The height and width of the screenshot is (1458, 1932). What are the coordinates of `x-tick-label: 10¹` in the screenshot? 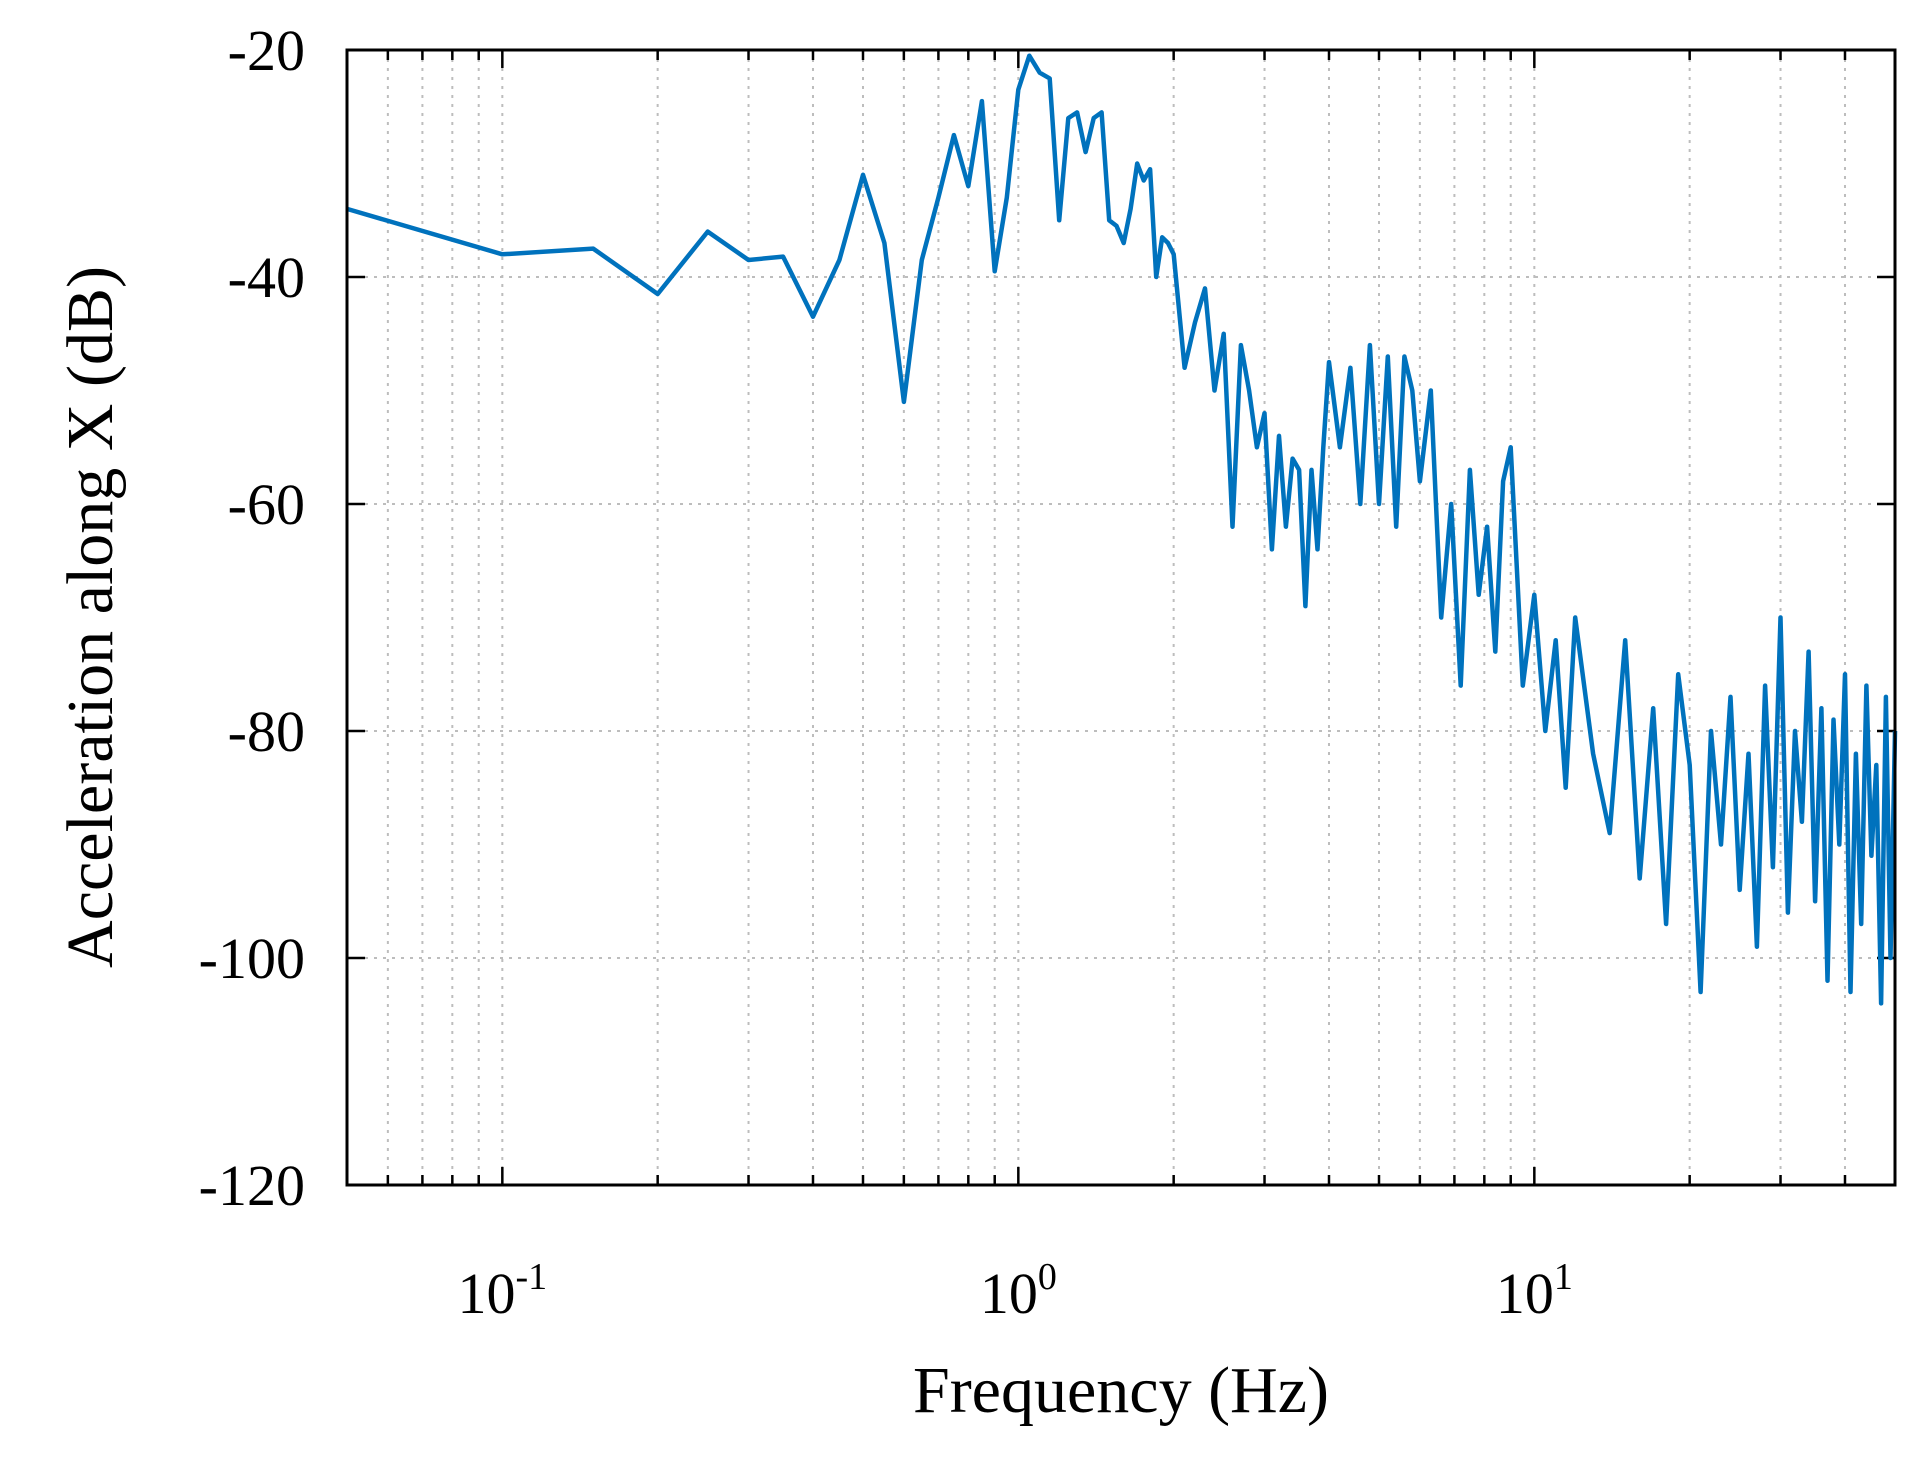 It's located at (1534, 1291).